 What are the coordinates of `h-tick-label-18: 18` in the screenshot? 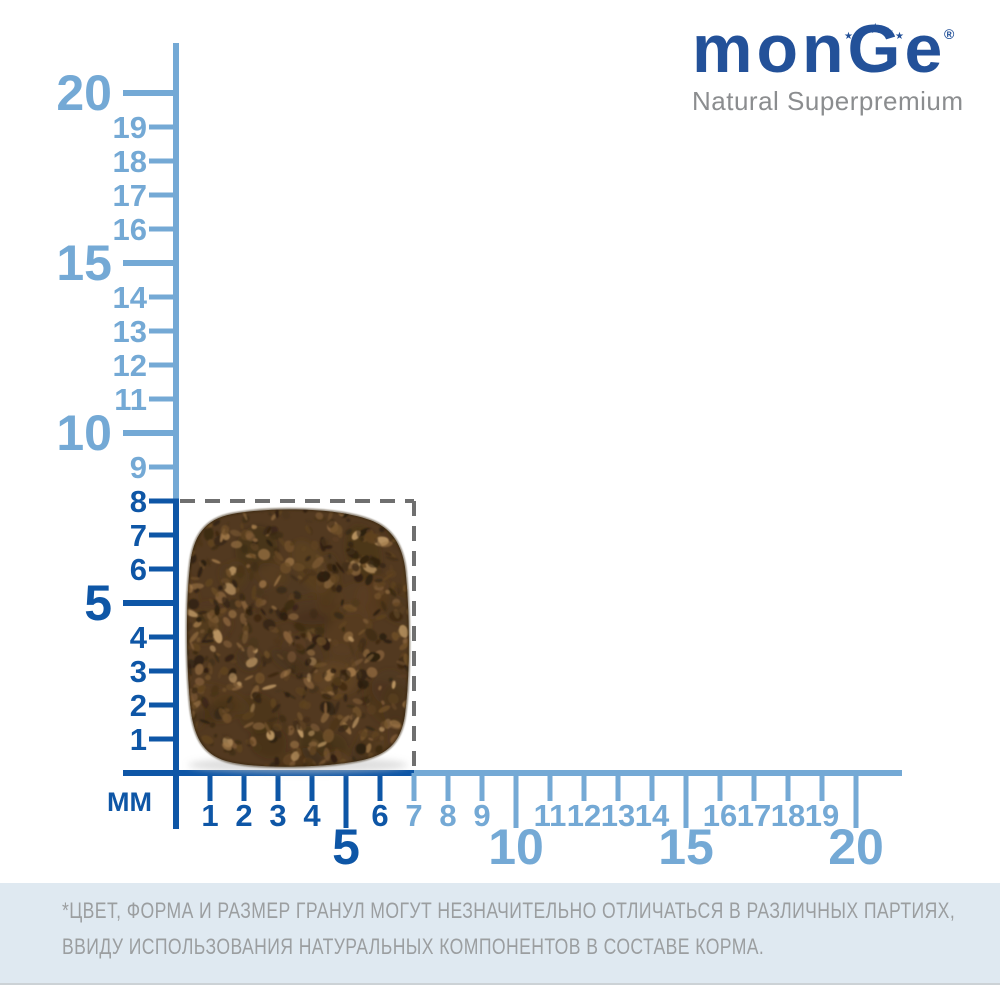 It's located at (788, 815).